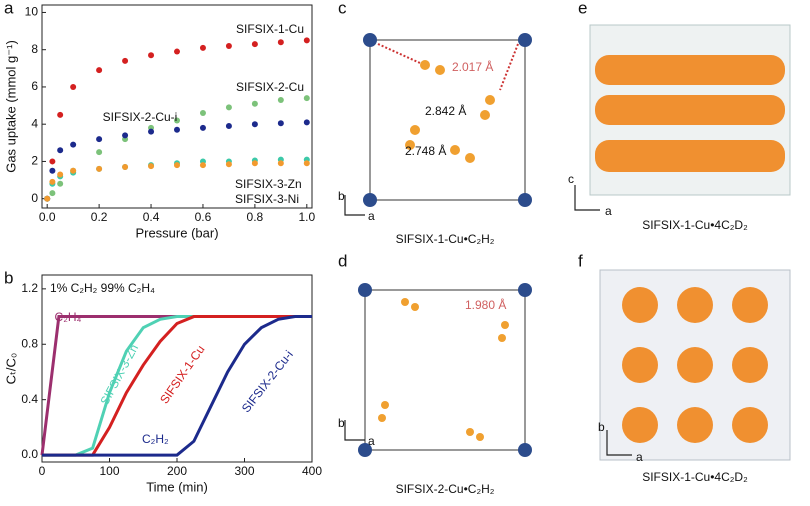  I want to click on distance: 2.748 Å, so click(425, 150).